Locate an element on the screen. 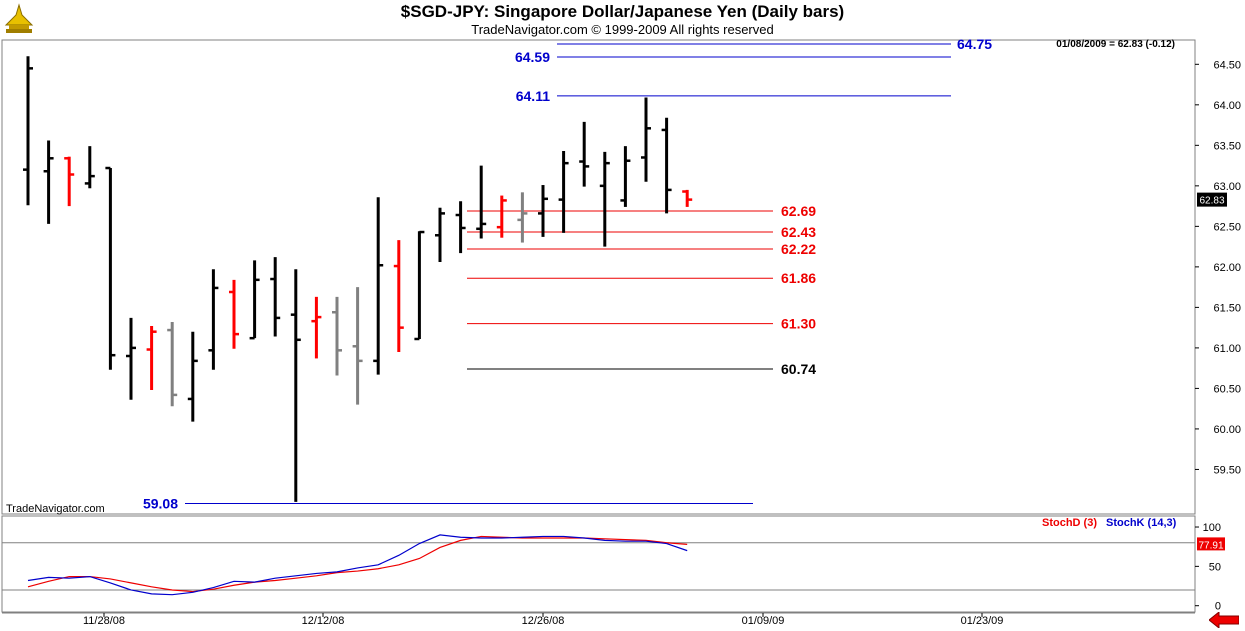 The image size is (1245, 631). price-y-tick-label: 63.00 is located at coordinates (1227, 187).